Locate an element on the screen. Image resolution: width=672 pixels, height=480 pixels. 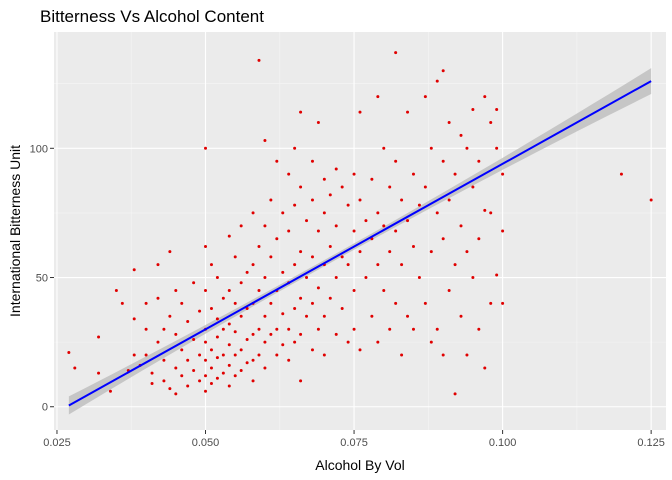
x-tick-label: 0.050 is located at coordinates (206, 443).